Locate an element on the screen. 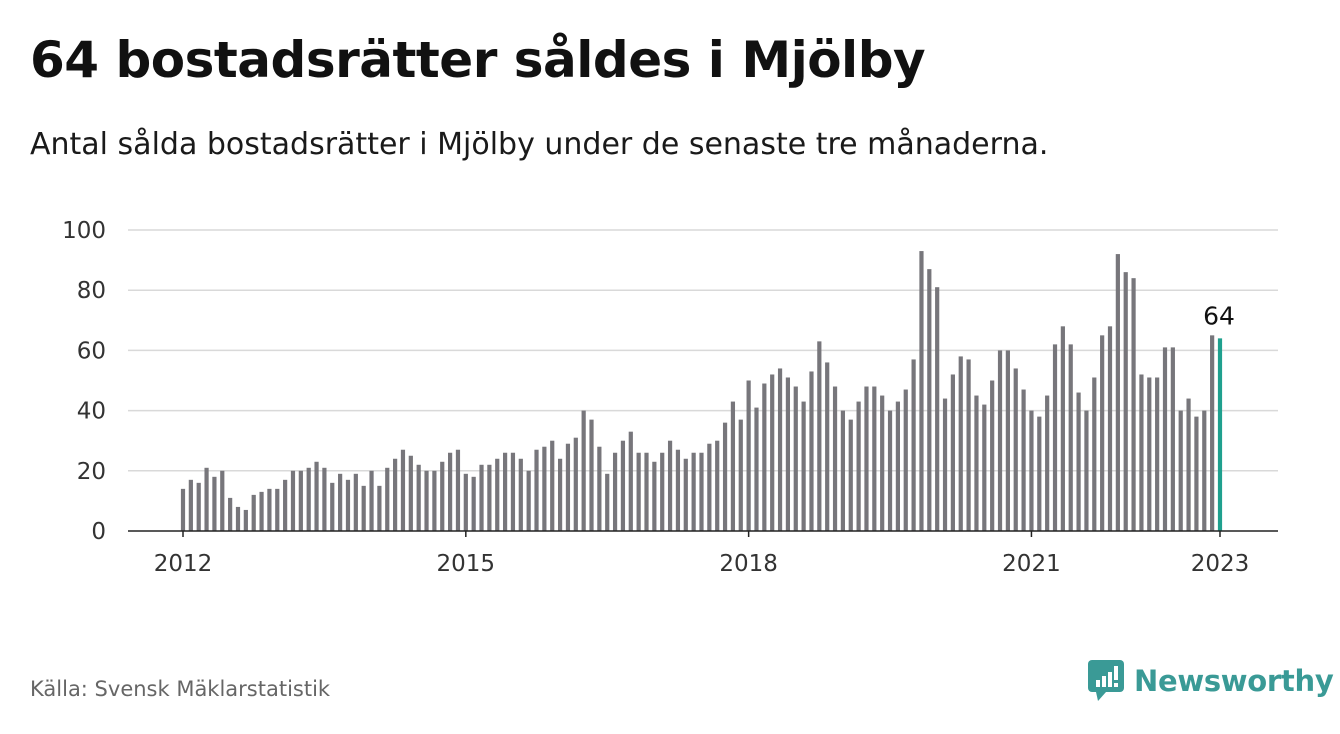 The image size is (1340, 734). y-tick-label: 80 is located at coordinates (91, 291).